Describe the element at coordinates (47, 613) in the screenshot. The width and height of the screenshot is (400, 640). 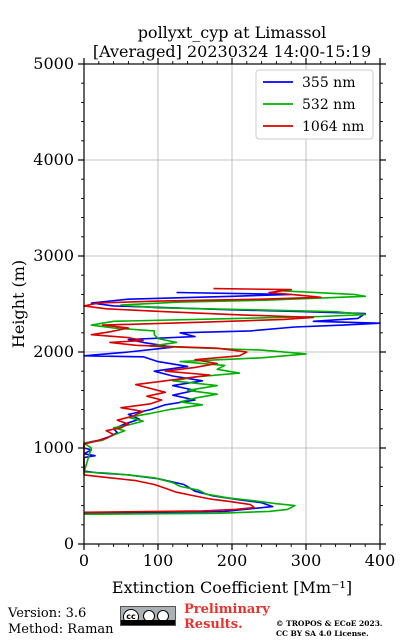
I see `version-text: Version: 3.6` at that location.